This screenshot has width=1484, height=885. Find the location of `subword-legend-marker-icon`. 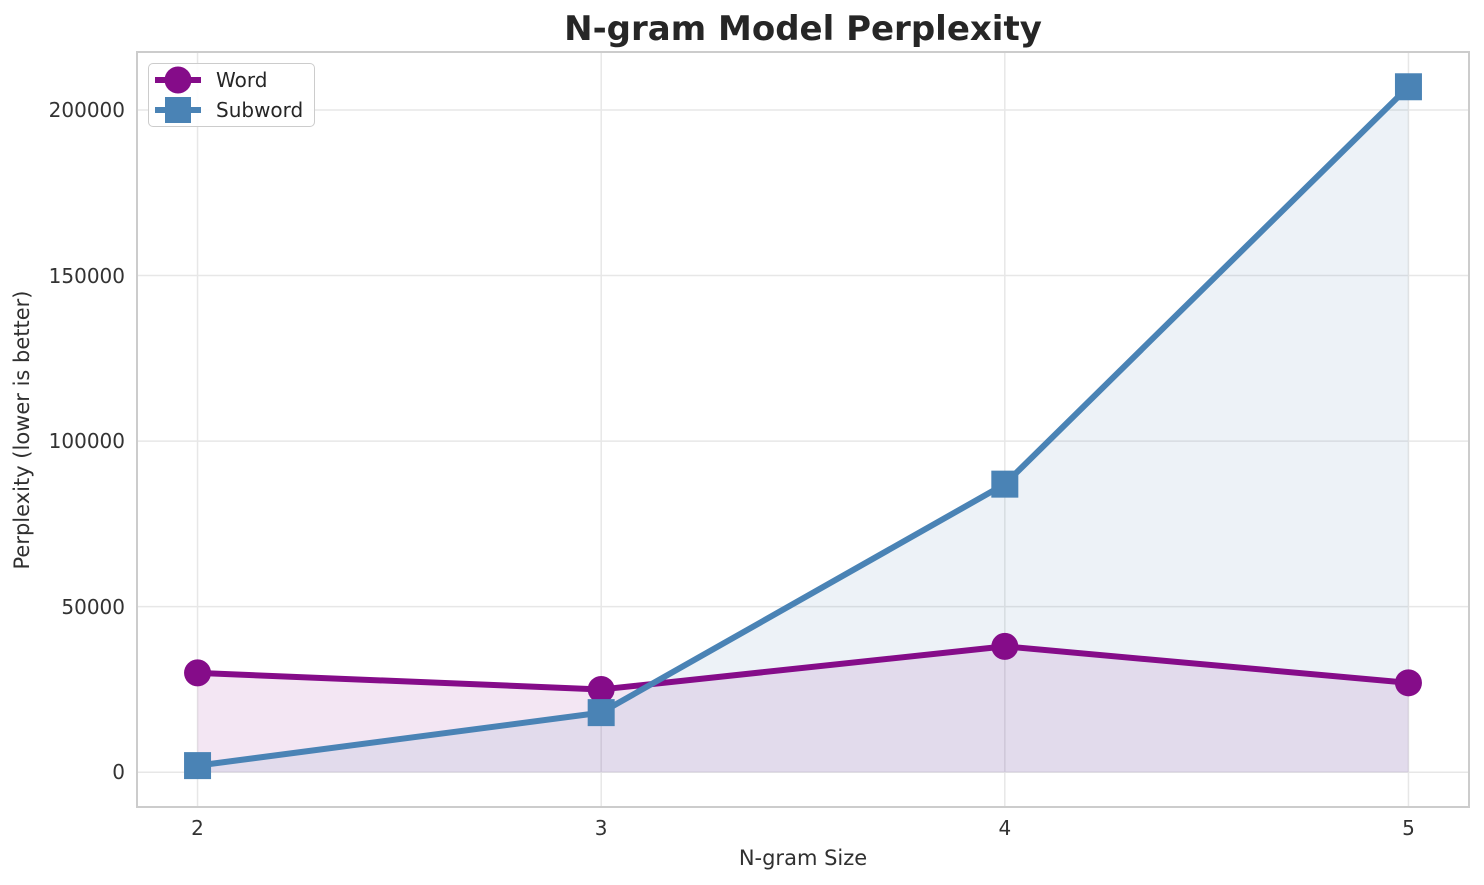

subword-legend-marker-icon is located at coordinates (178, 110).